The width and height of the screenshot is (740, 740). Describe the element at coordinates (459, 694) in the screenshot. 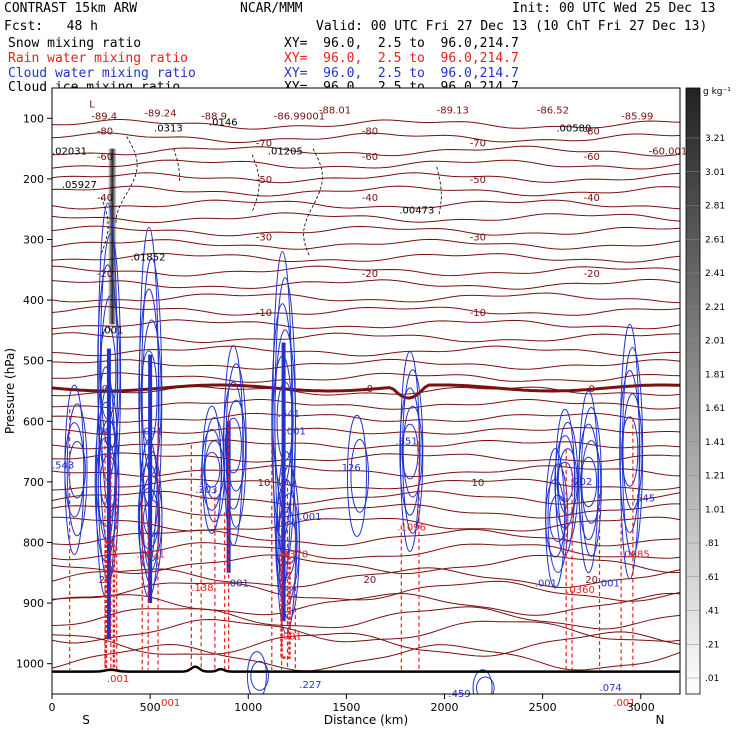

I see `contour-value-label: .459` at that location.